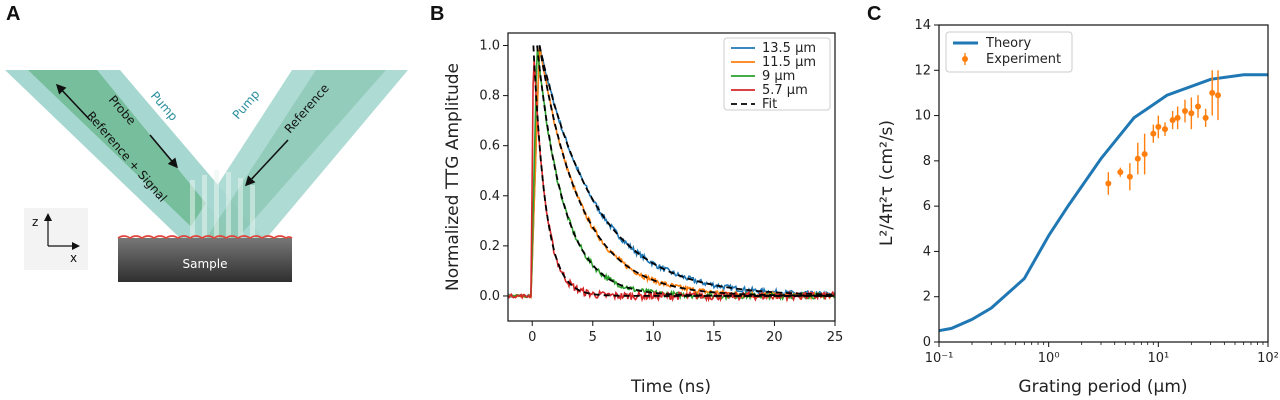 The width and height of the screenshot is (1280, 400). I want to click on panel-b-ytick-label: 0.0, so click(489, 296).